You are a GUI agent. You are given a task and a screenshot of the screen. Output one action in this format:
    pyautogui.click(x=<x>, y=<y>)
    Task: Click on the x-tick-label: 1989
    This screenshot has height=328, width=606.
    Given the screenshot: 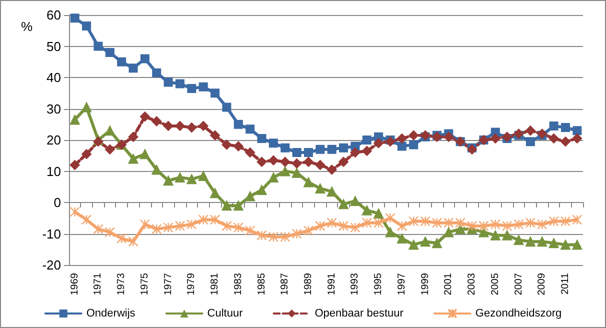 What is the action you would take?
    pyautogui.click(x=308, y=284)
    